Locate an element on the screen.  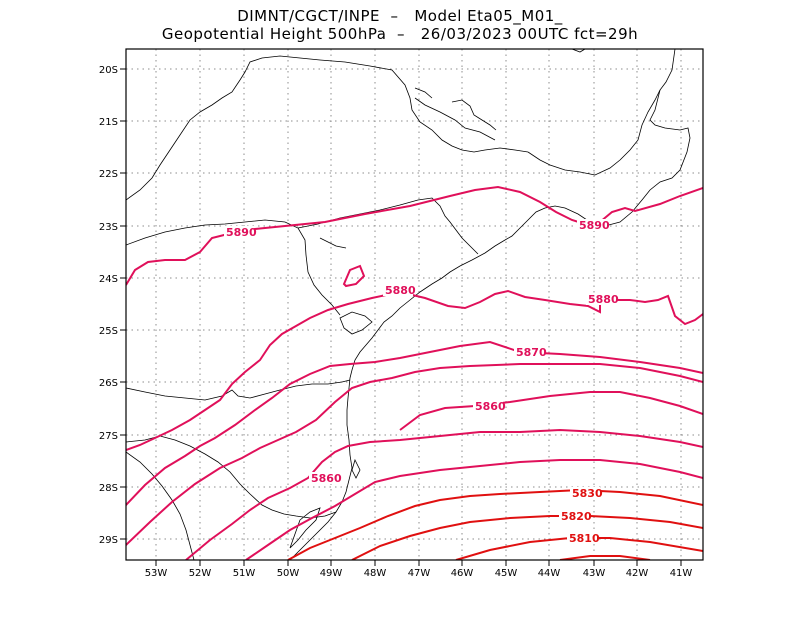
border-sc-rs is located at coordinates (231, 477).